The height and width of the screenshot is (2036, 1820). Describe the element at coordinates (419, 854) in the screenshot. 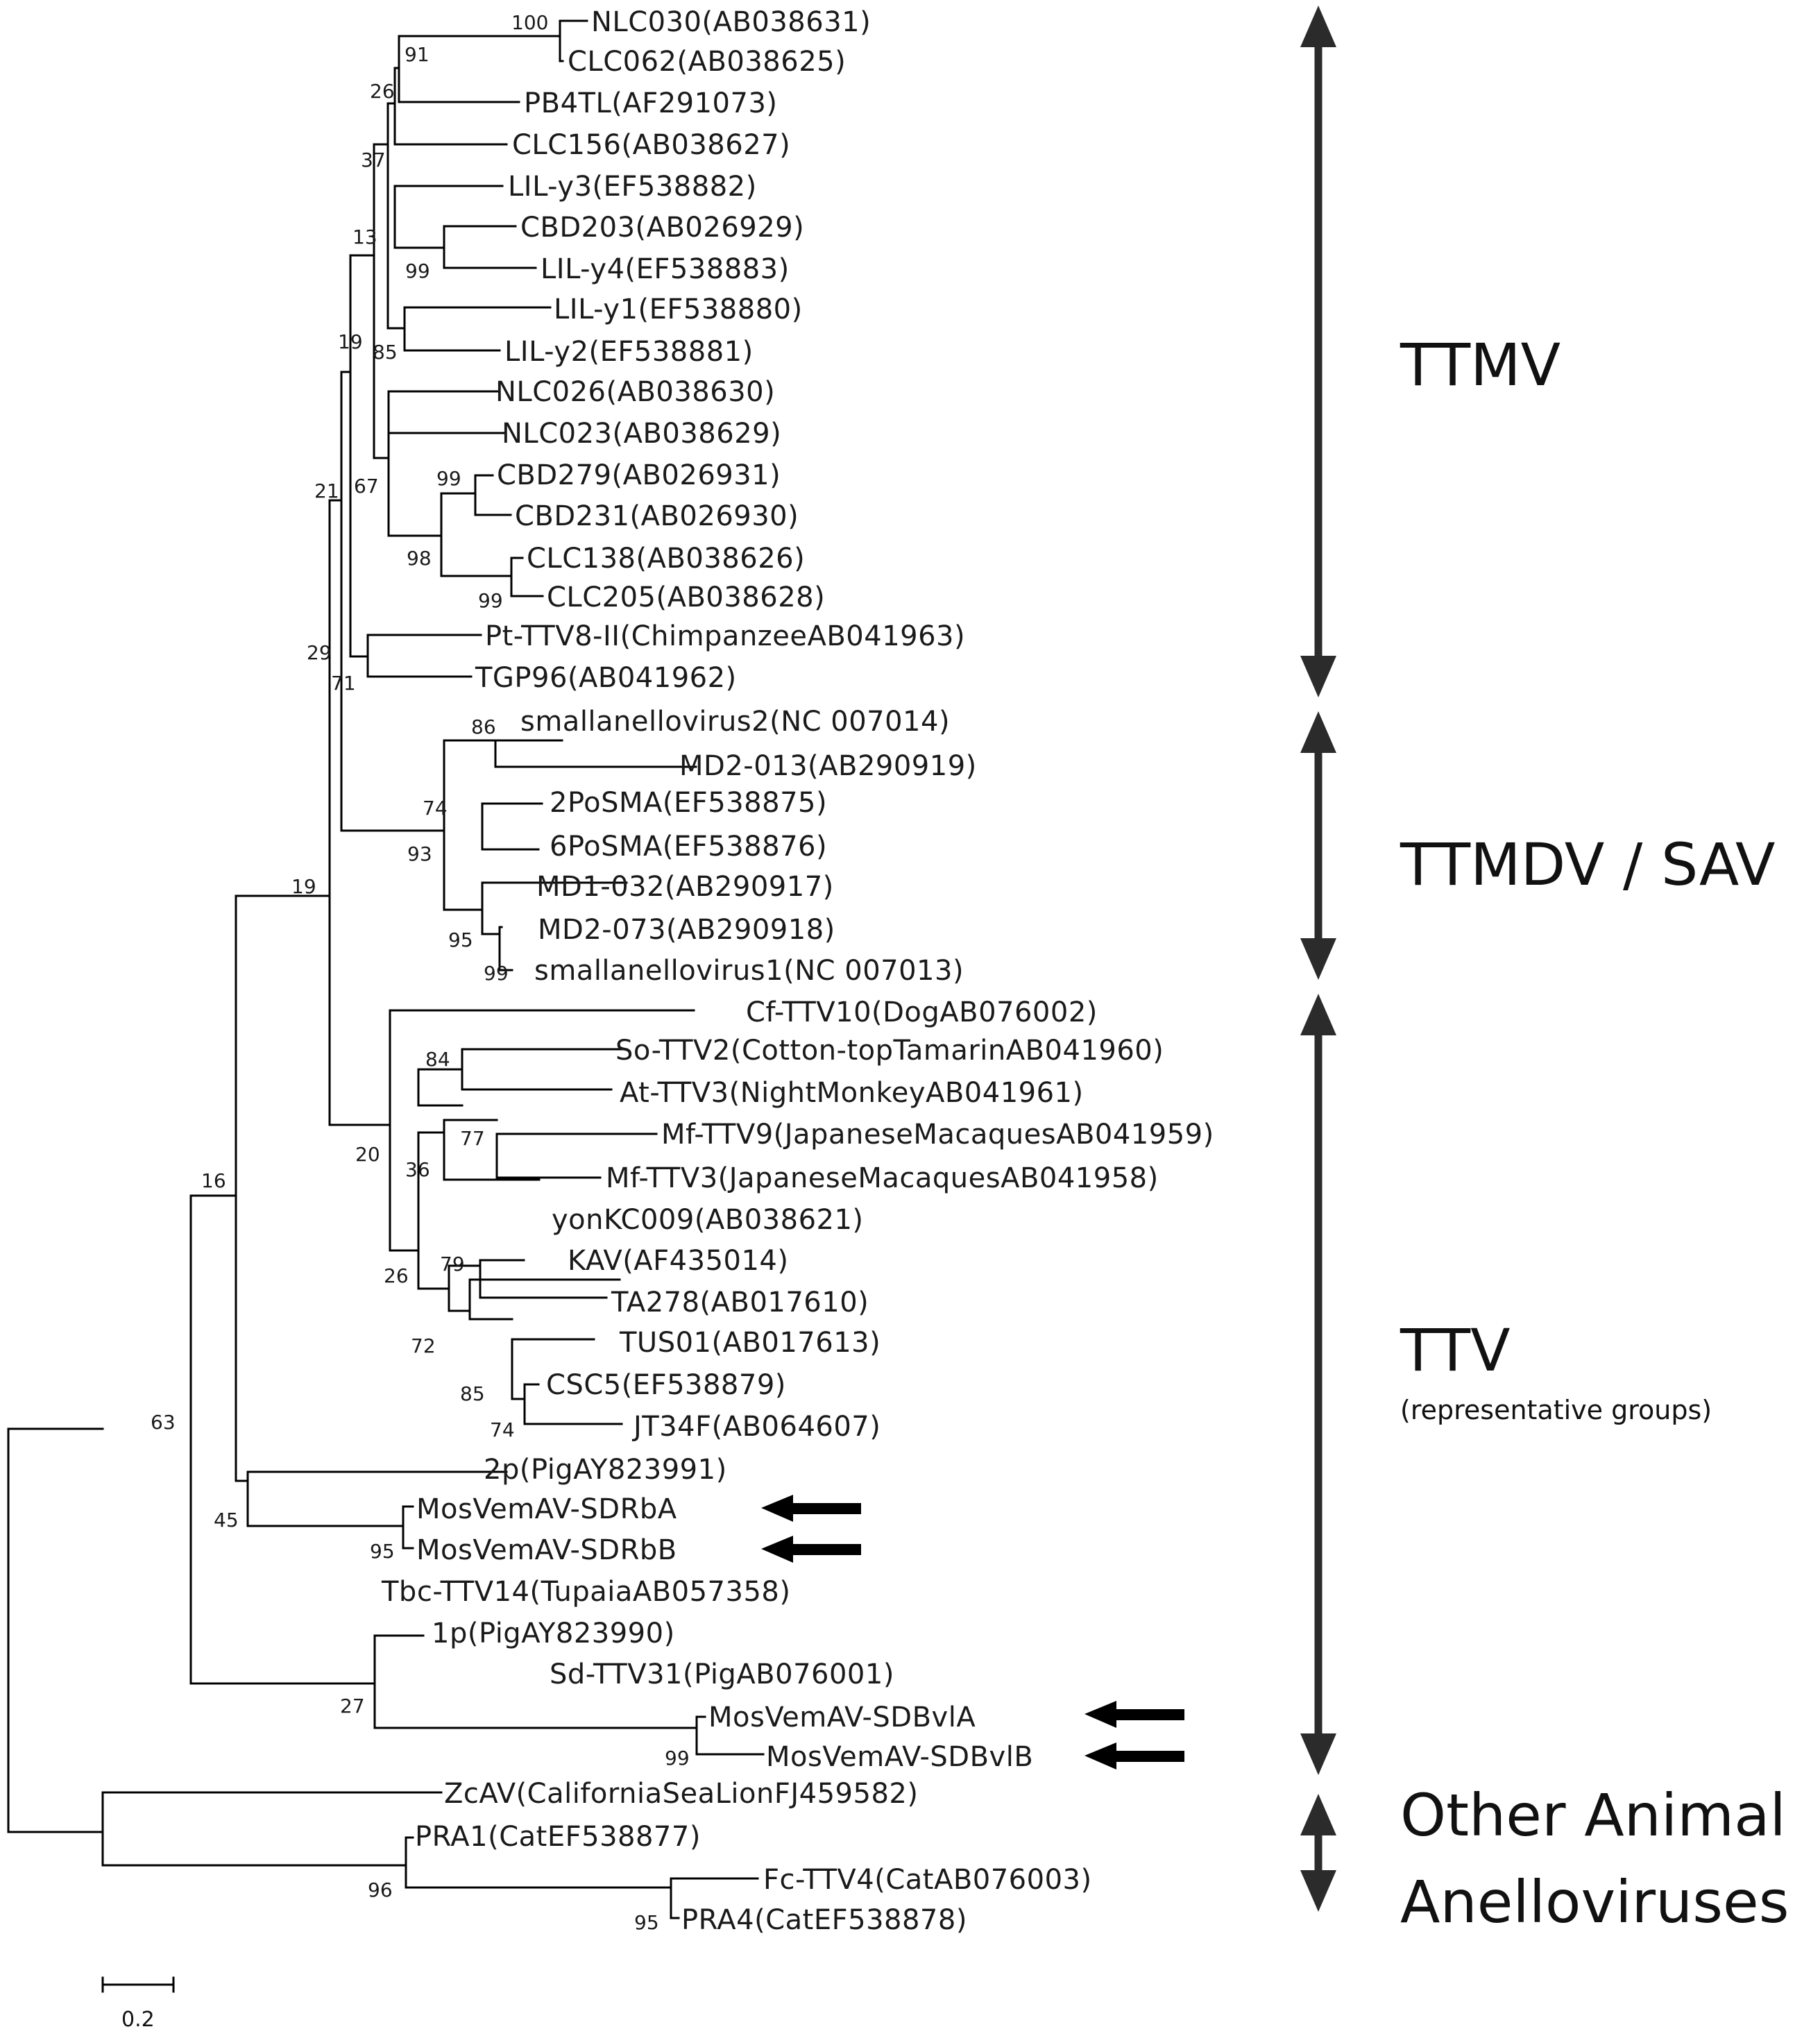

I see `bootstrap-value: 93` at that location.